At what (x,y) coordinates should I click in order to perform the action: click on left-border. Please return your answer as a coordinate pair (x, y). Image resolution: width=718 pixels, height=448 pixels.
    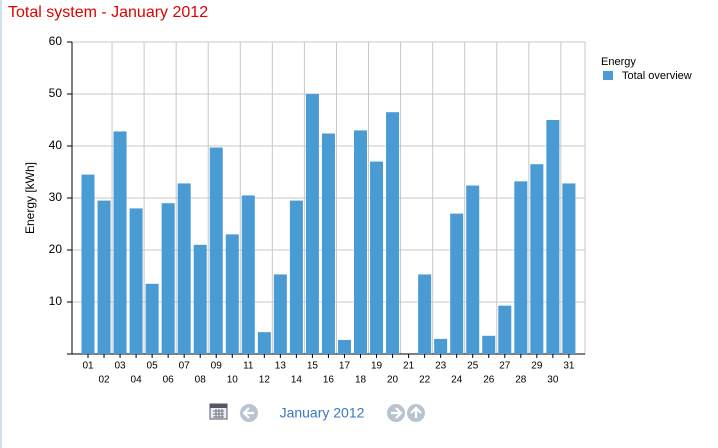
    Looking at the image, I should click on (1, 224).